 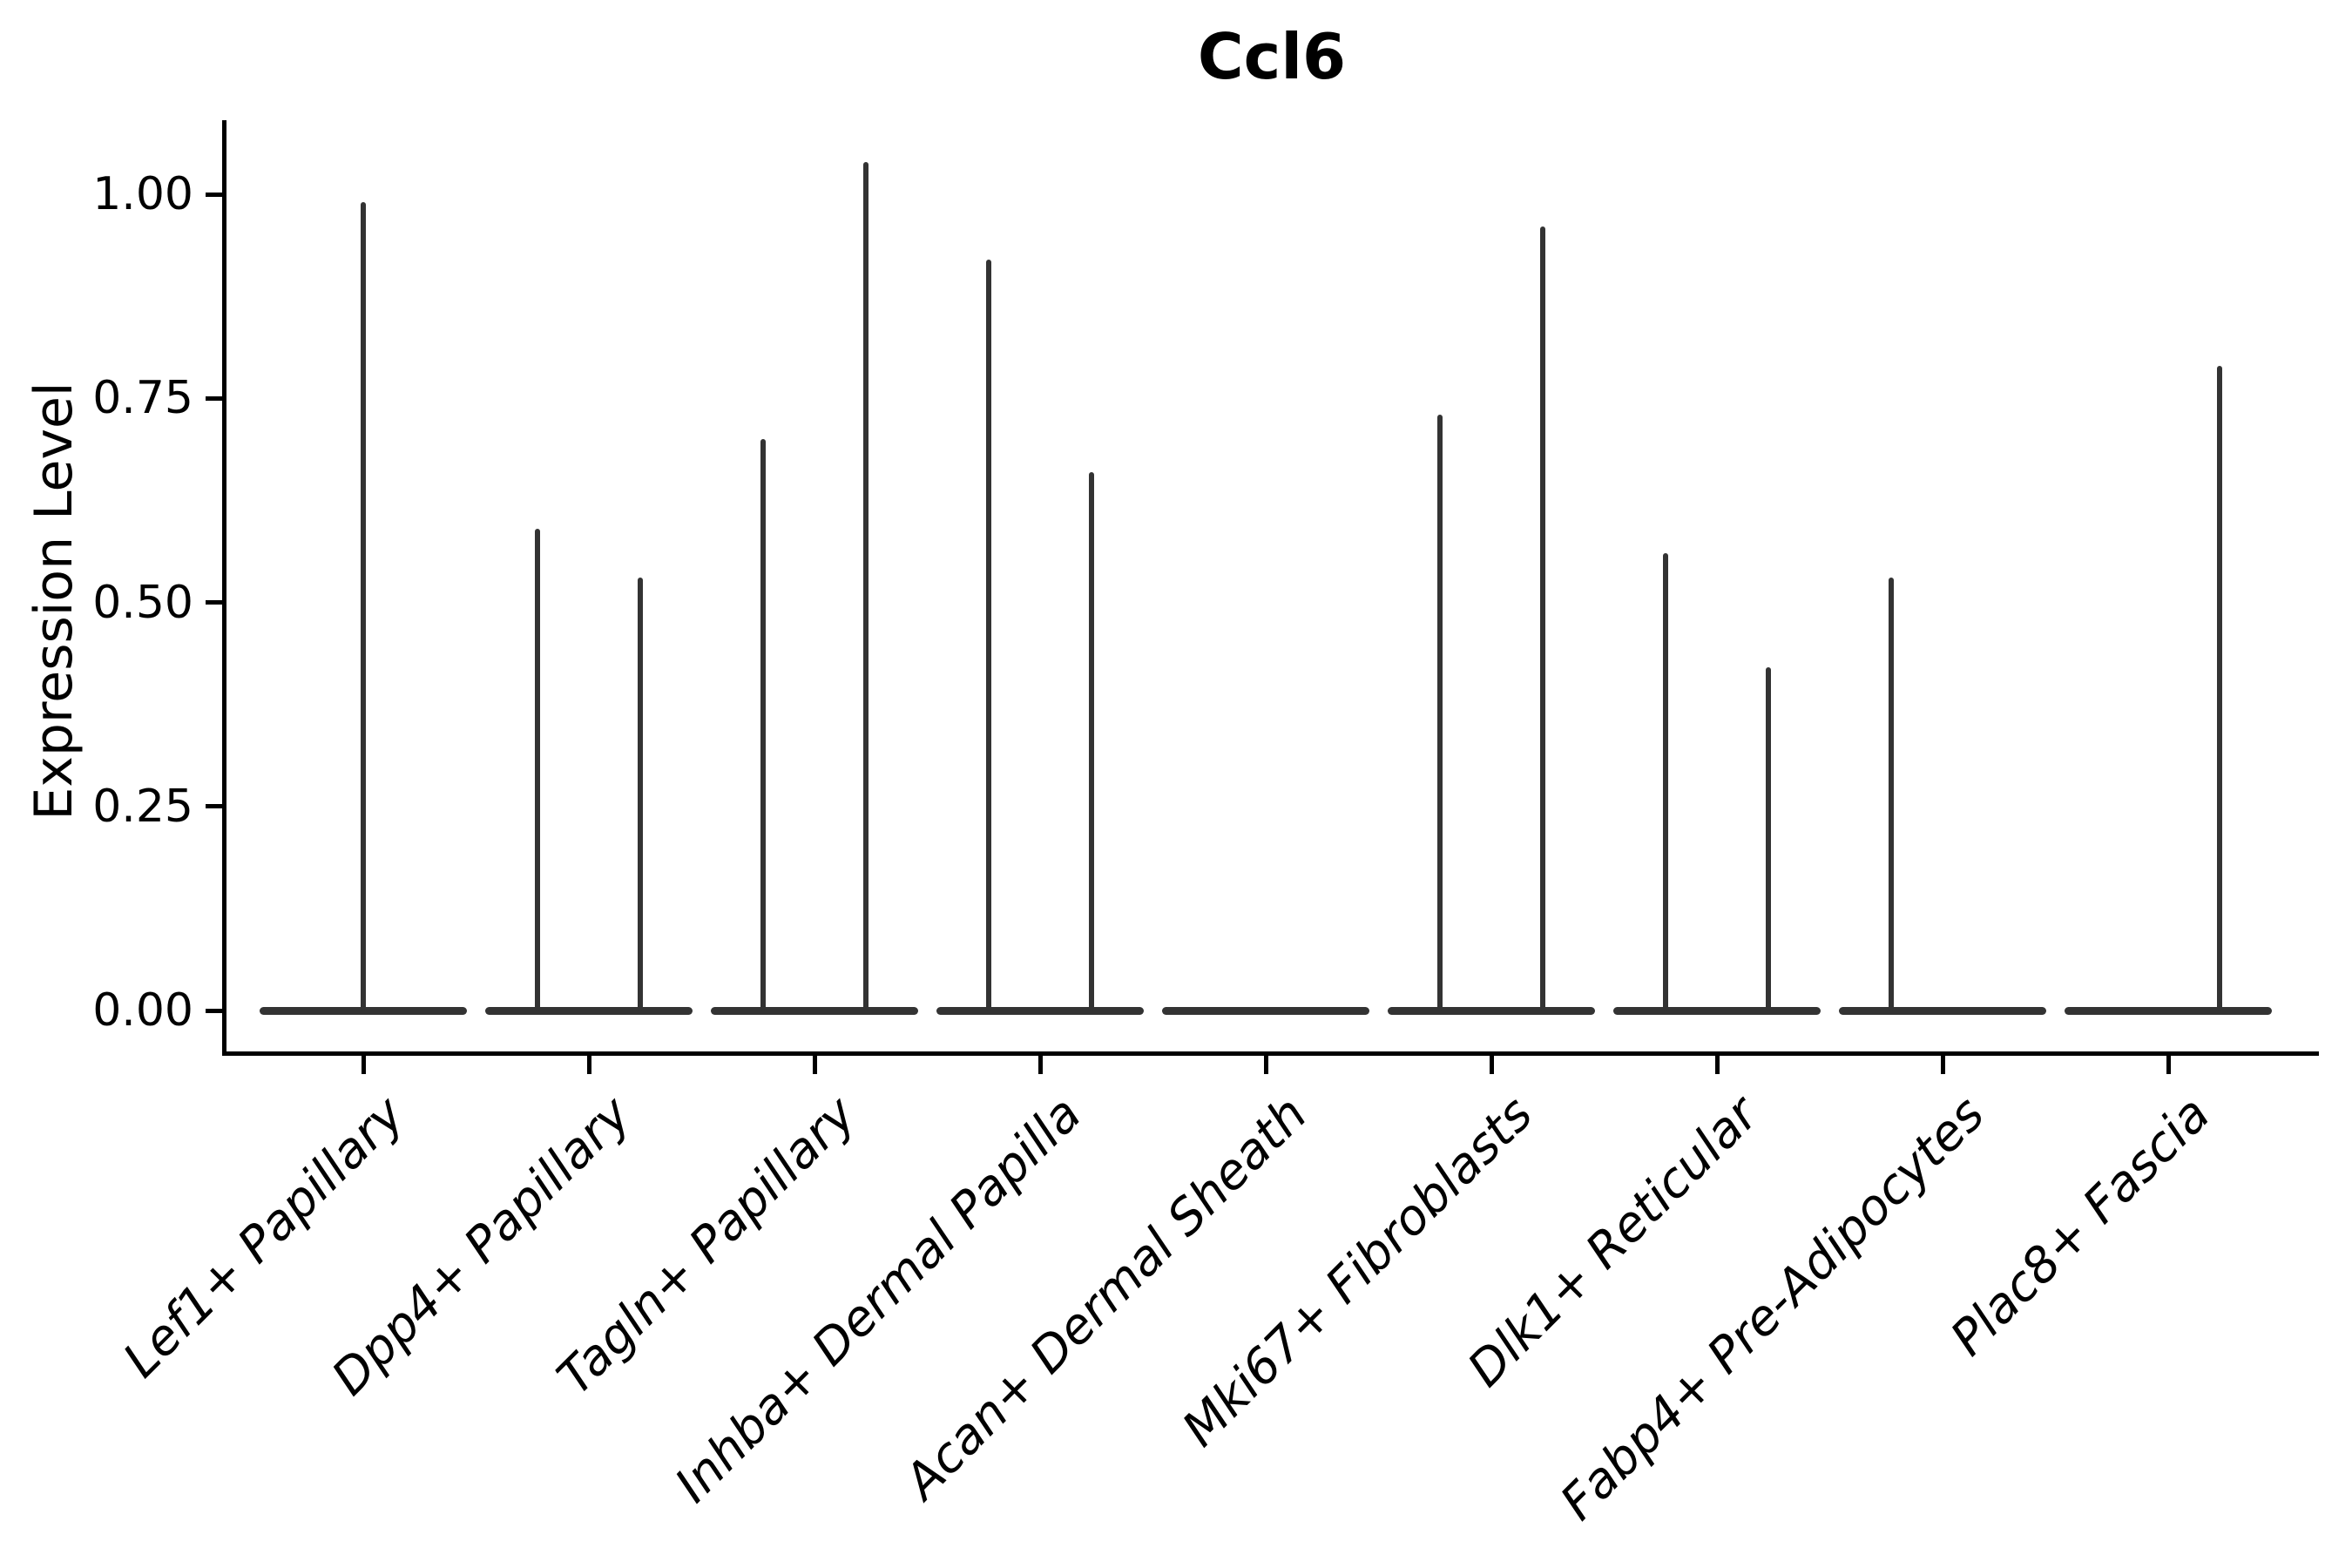 I want to click on y-axis-tick-label: 0.50, so click(x=142, y=603).